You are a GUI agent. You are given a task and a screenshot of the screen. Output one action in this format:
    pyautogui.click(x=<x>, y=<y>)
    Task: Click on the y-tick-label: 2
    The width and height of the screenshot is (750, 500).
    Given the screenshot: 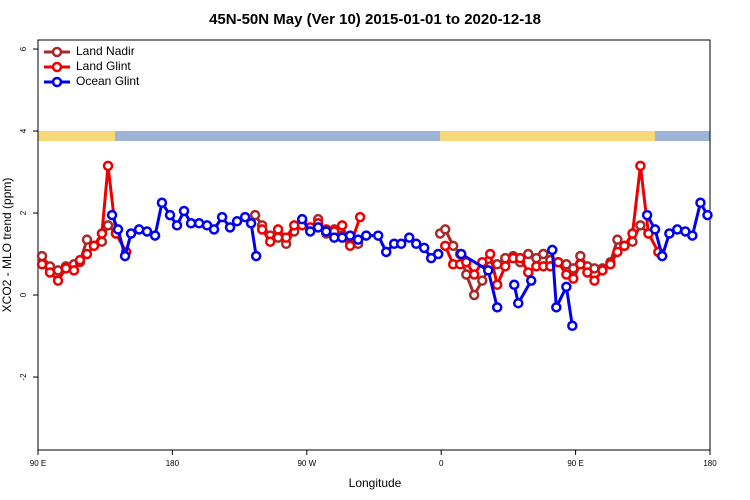 What is the action you would take?
    pyautogui.click(x=23, y=212)
    